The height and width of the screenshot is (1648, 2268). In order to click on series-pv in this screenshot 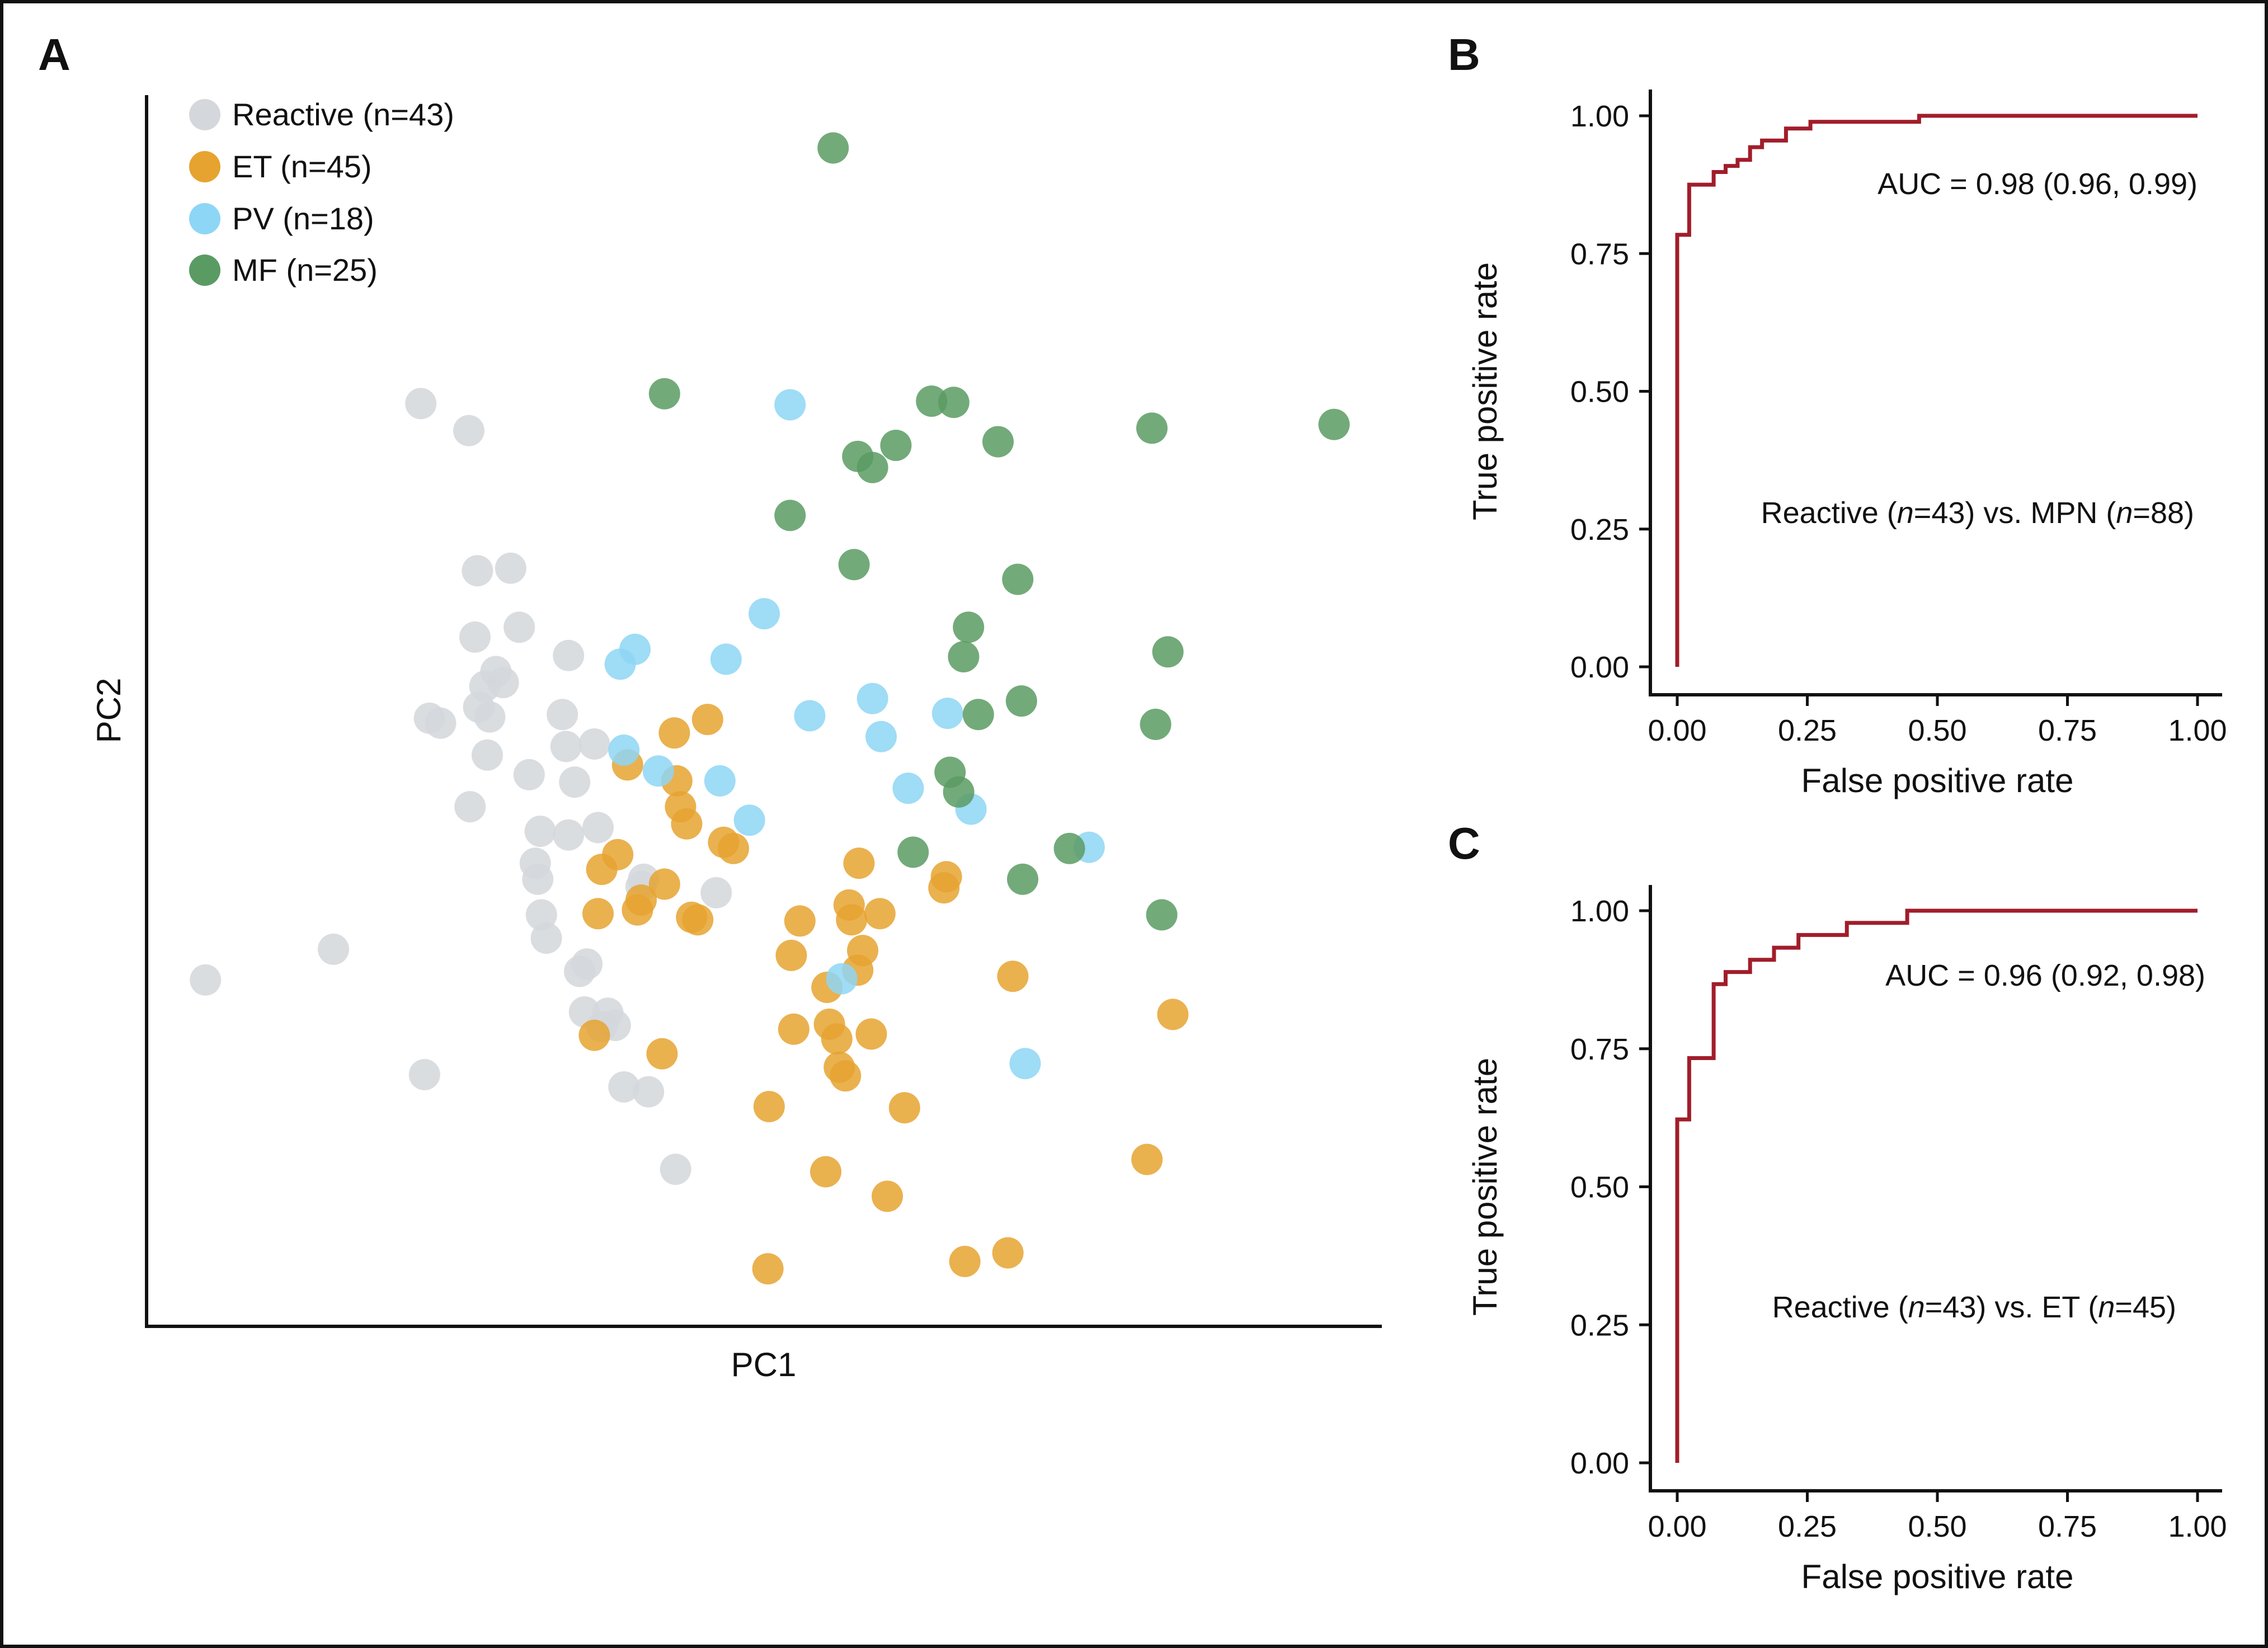, I will do `click(854, 734)`.